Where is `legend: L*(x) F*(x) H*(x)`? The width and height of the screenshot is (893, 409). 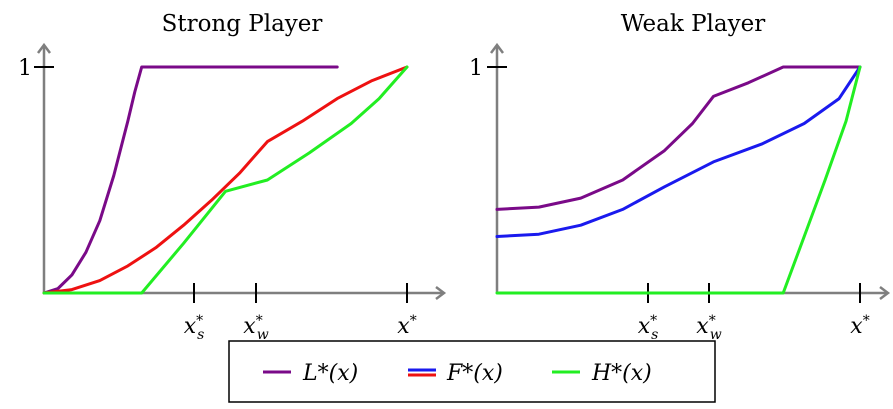
legend: L*(x) F*(x) H*(x) is located at coordinates (472, 371).